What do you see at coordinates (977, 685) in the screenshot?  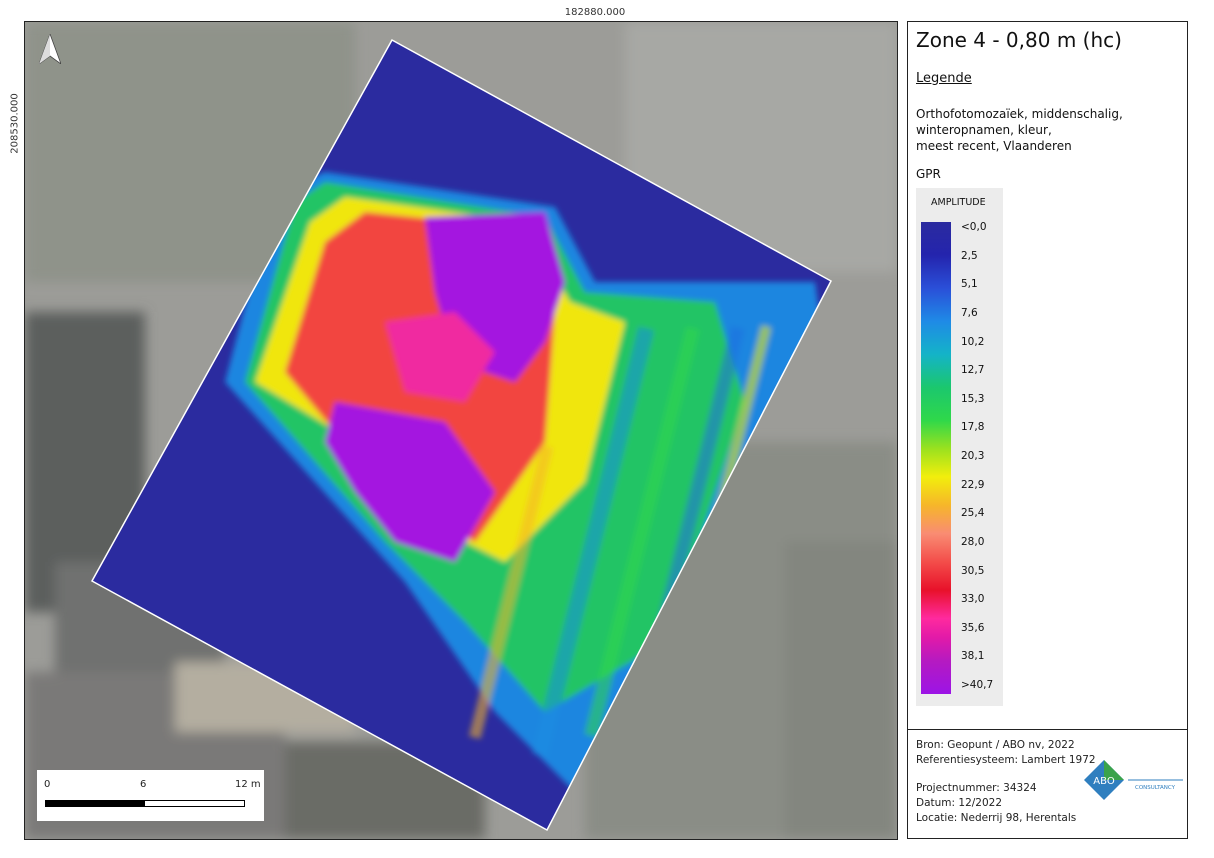 I see `ramp-tick-label: >40,7` at bounding box center [977, 685].